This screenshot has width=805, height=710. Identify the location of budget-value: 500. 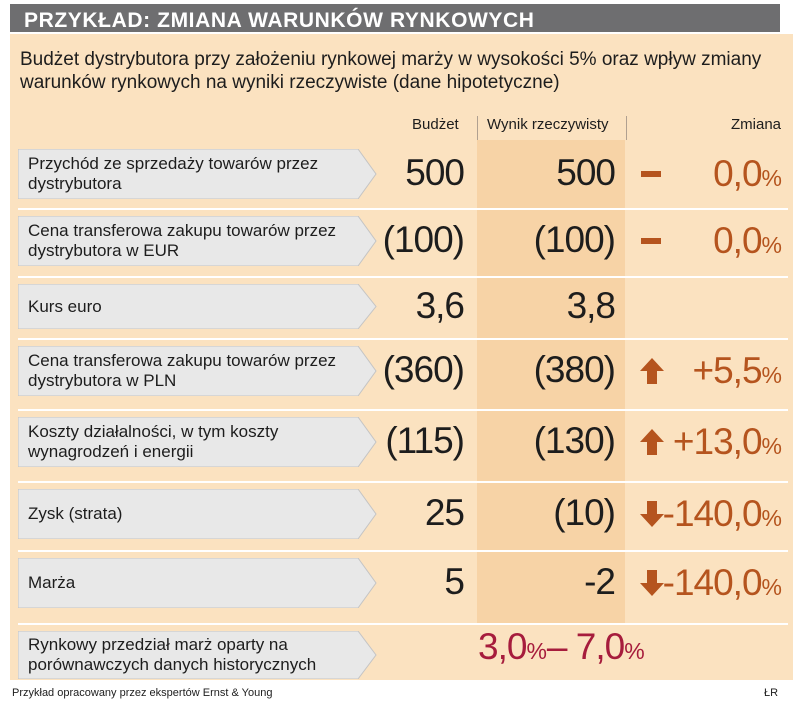
(435, 172).